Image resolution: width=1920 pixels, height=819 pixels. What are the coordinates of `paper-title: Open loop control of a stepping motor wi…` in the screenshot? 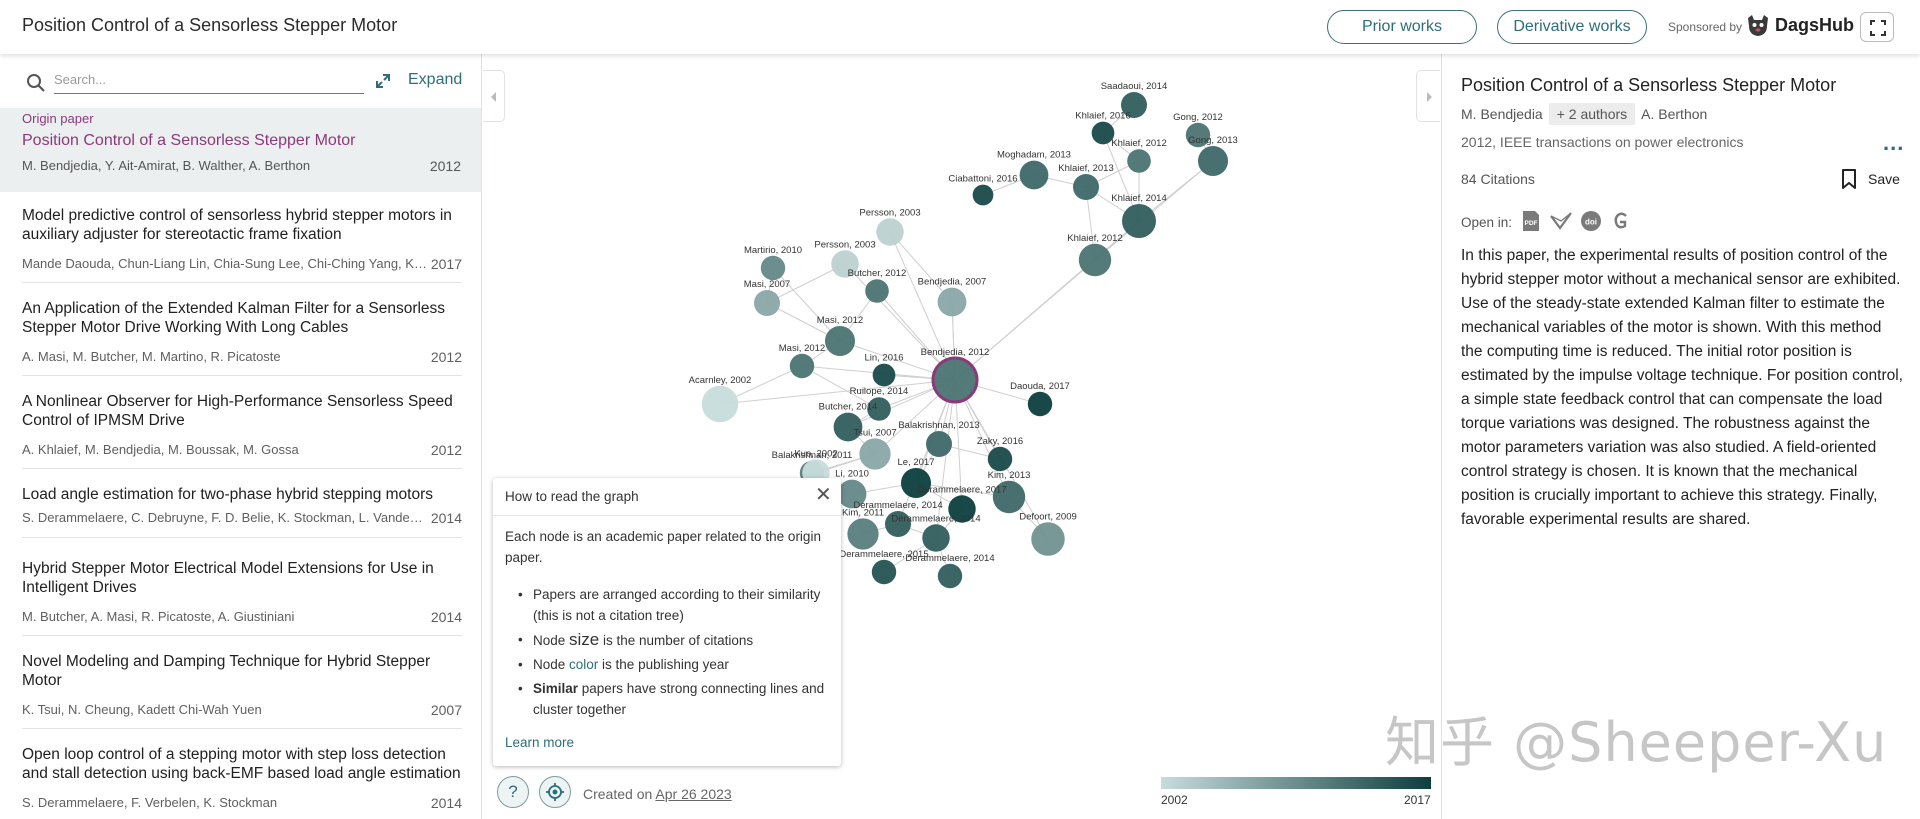 It's located at (241, 764).